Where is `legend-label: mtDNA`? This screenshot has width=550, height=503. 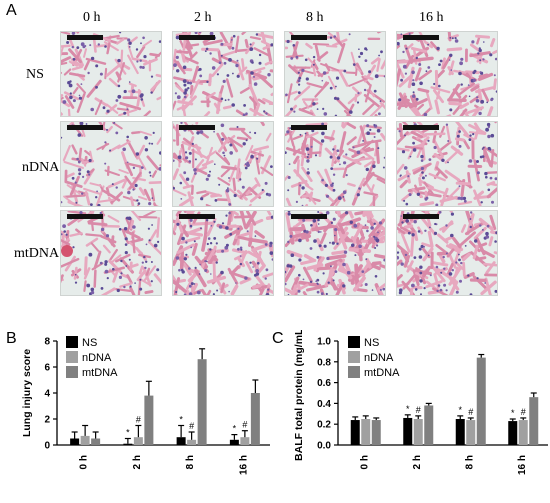
legend-label: mtDNA is located at coordinates (100, 373).